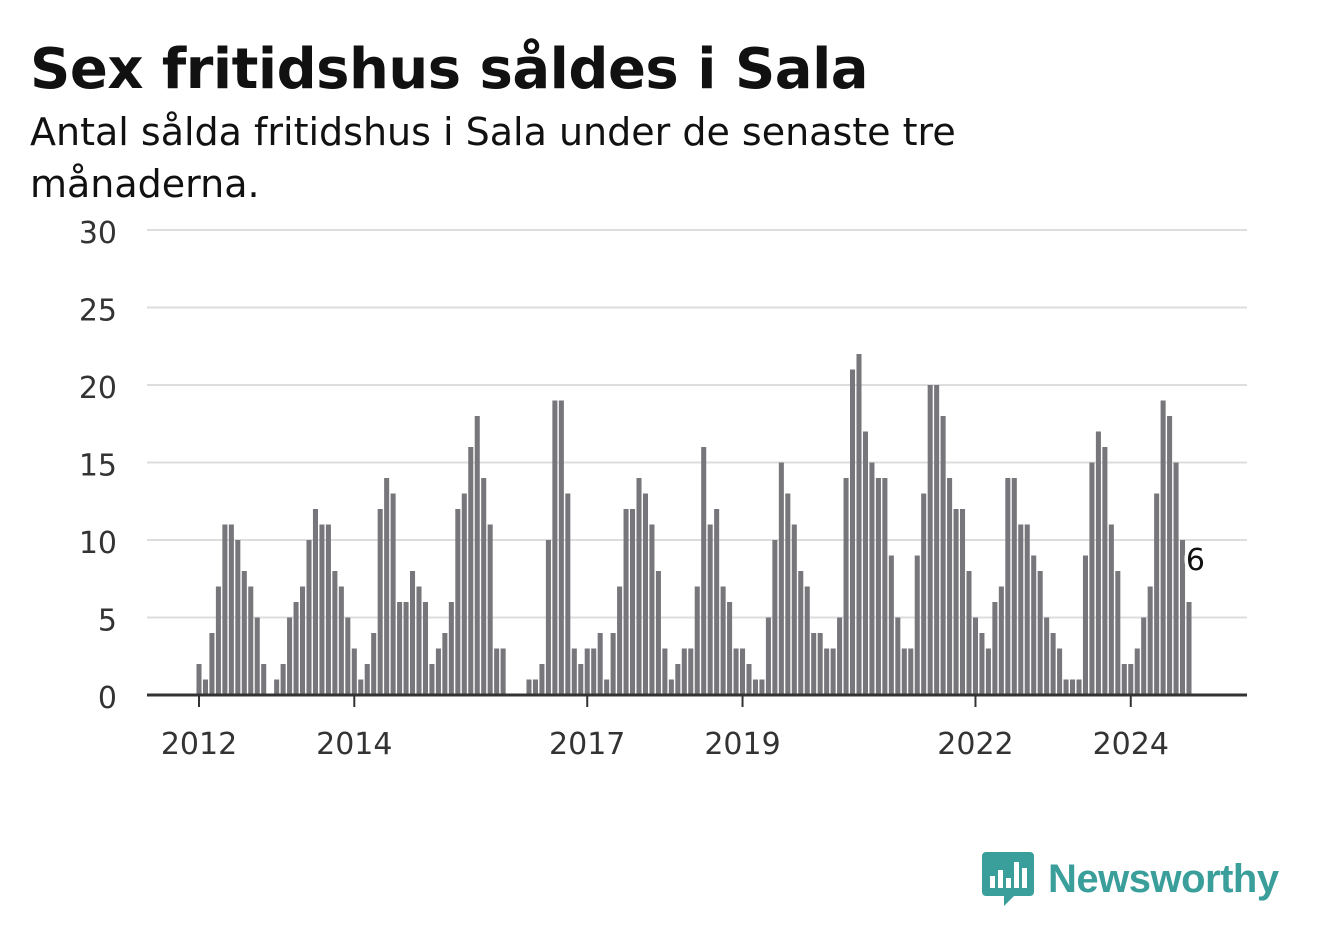  I want to click on highlight-value-label: 6, so click(1195, 560).